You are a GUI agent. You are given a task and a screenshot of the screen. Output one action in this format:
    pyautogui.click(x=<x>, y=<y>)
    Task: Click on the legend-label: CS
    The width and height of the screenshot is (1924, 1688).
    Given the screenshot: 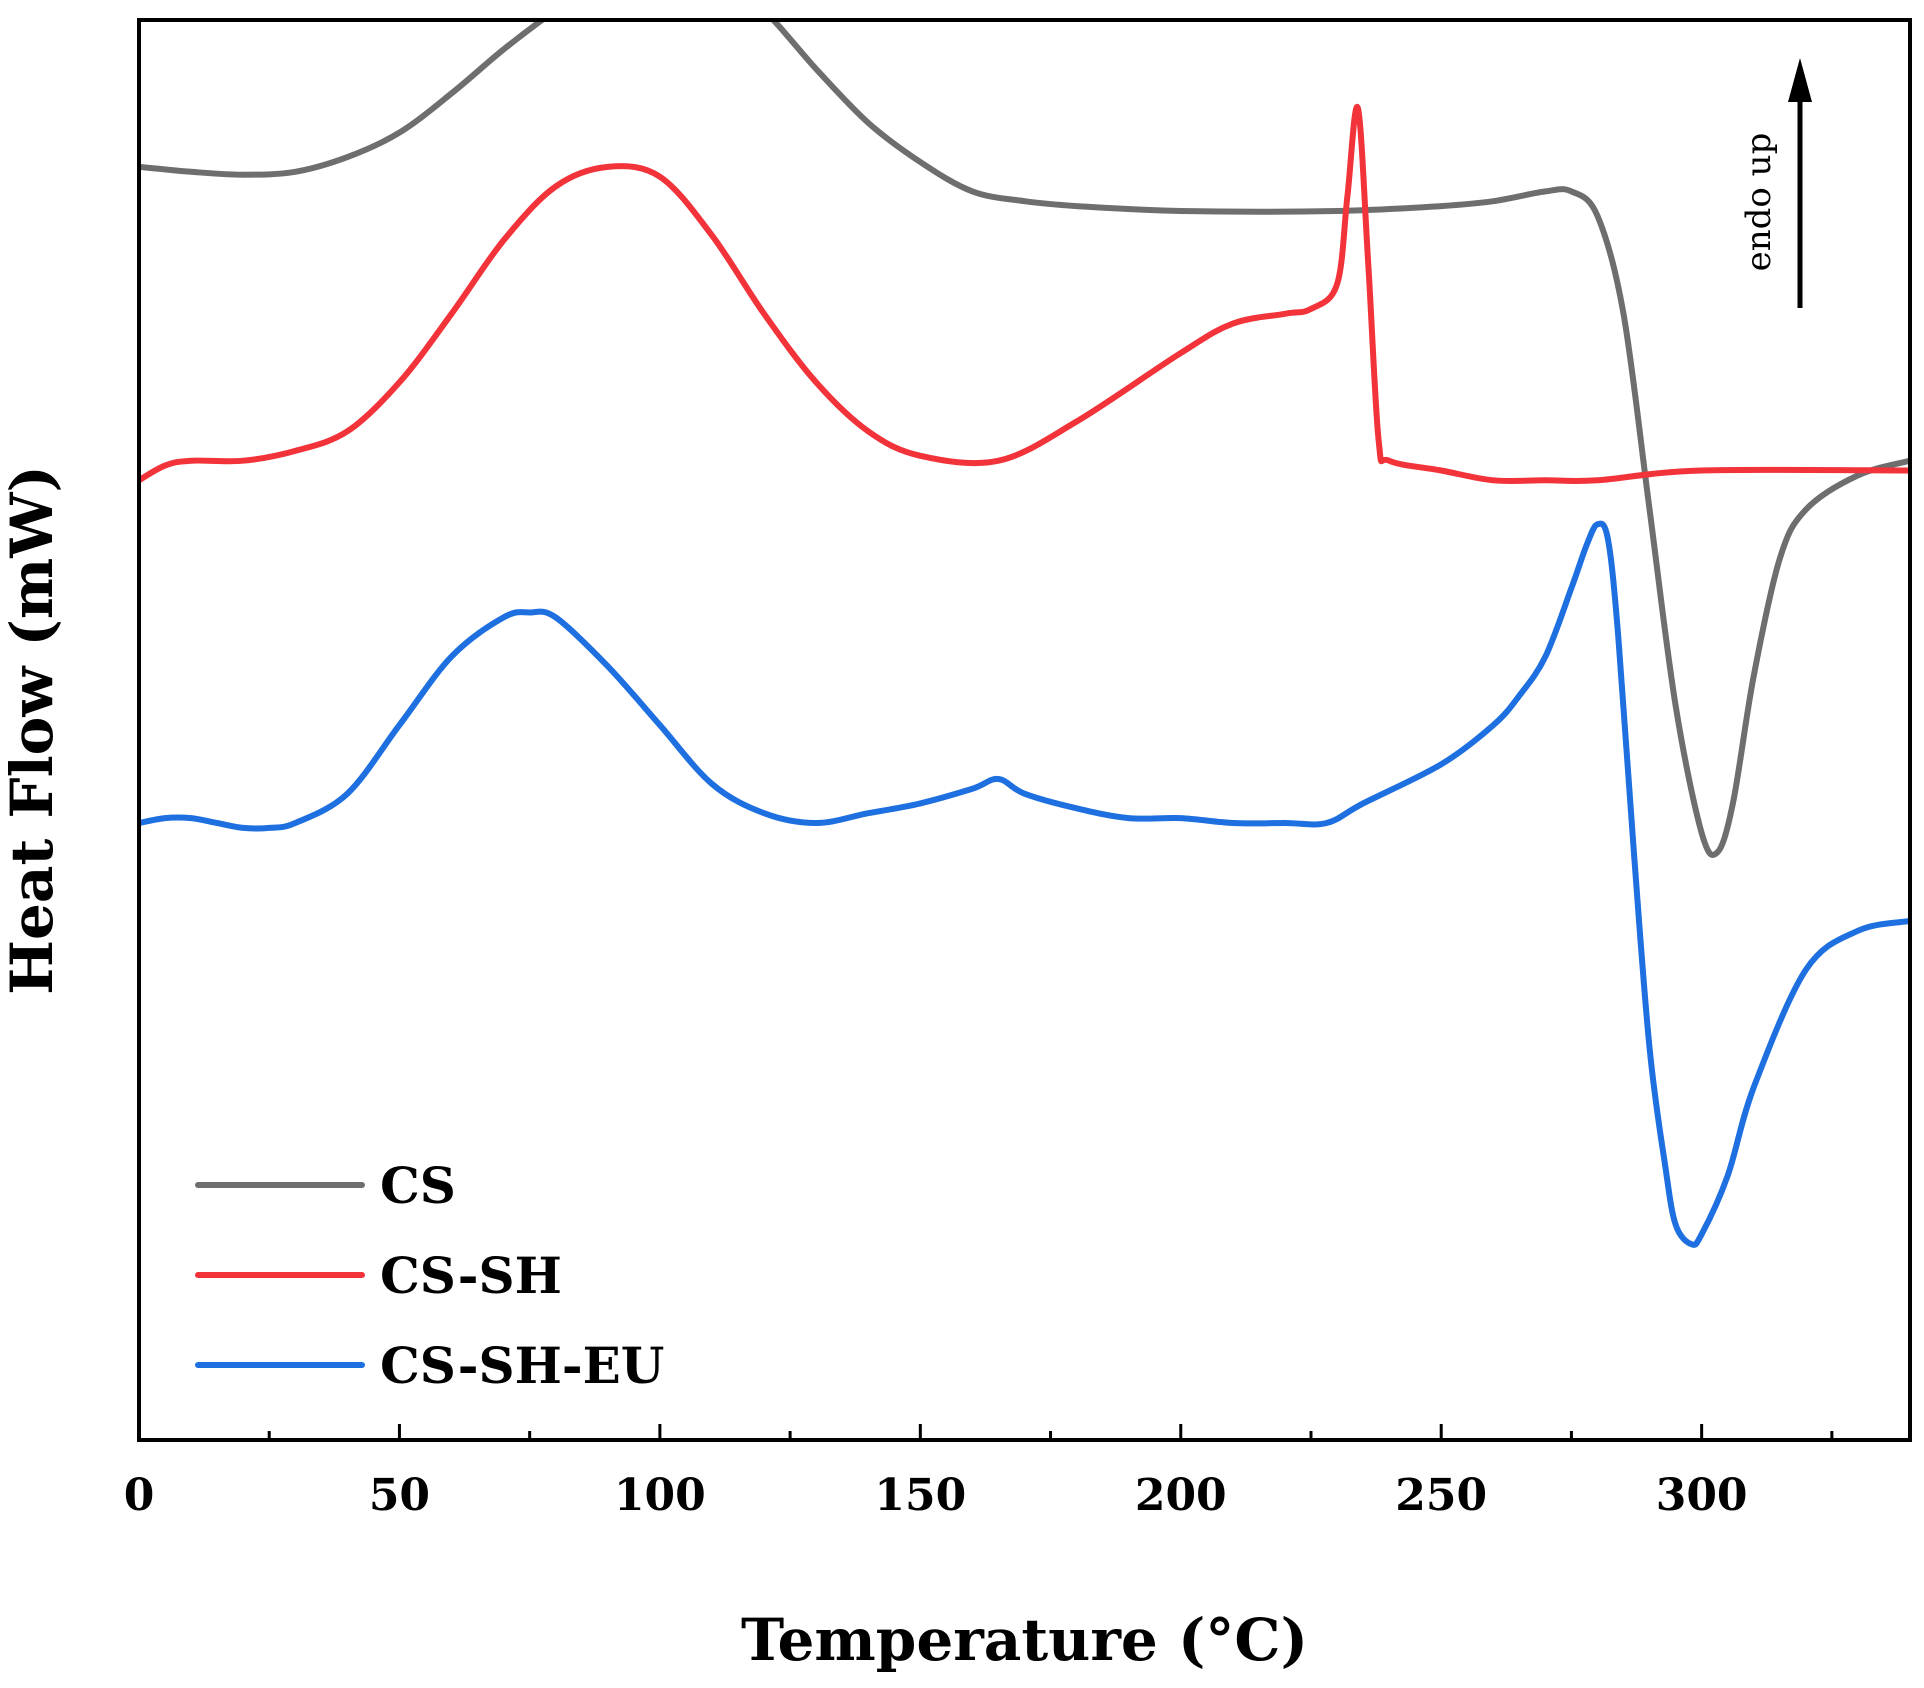 What is the action you would take?
    pyautogui.click(x=418, y=1185)
    